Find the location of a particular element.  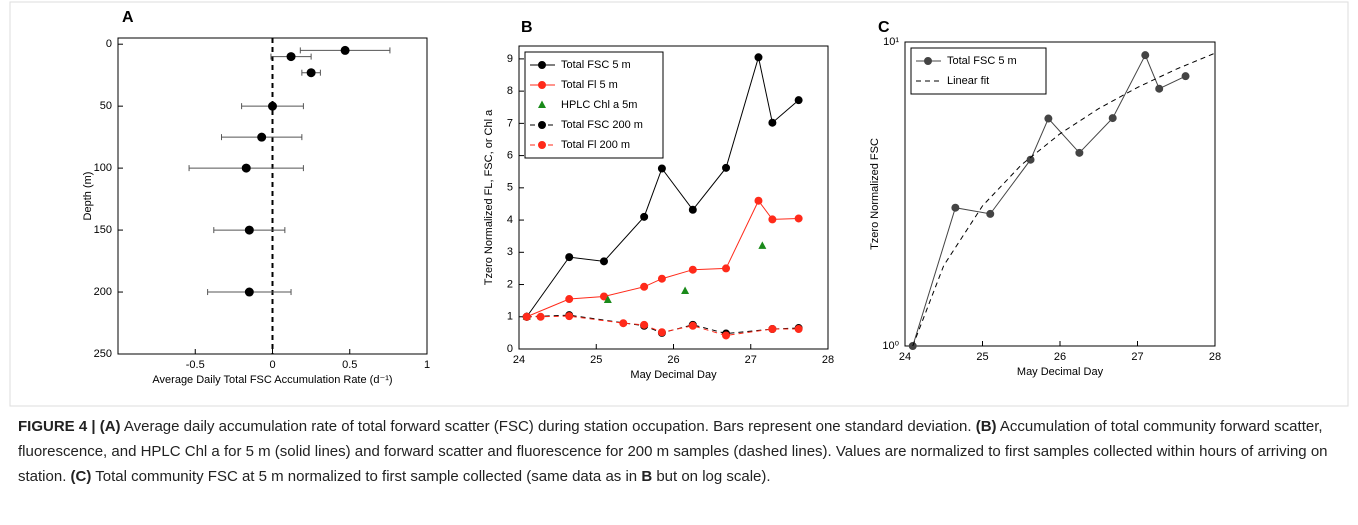

caption-text: but on log scale). is located at coordinates (711, 476).